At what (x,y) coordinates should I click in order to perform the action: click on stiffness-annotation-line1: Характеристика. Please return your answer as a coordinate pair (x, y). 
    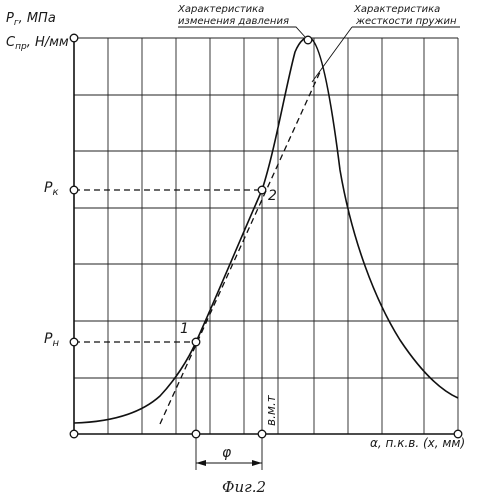
    Looking at the image, I should click on (396, 9).